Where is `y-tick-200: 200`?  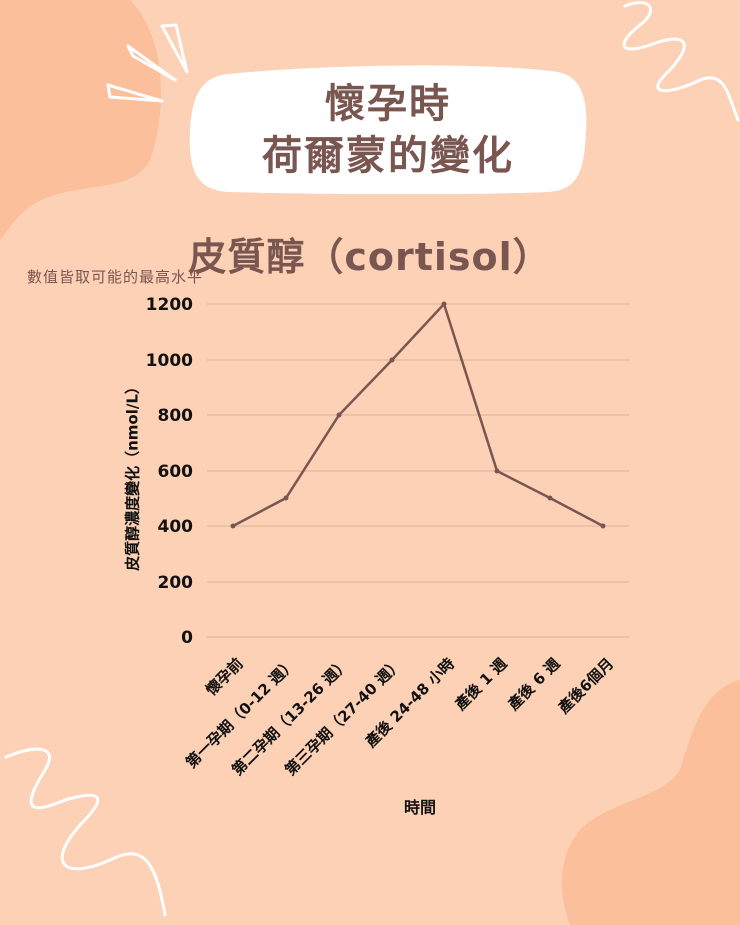 y-tick-200: 200 is located at coordinates (175, 583).